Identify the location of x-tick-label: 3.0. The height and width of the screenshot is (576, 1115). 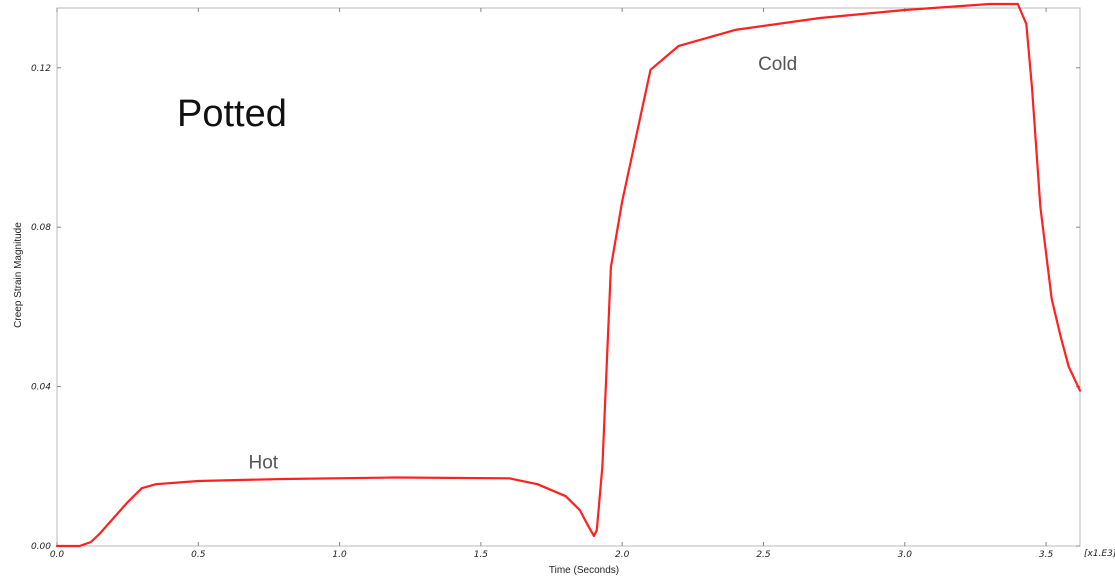
(905, 555).